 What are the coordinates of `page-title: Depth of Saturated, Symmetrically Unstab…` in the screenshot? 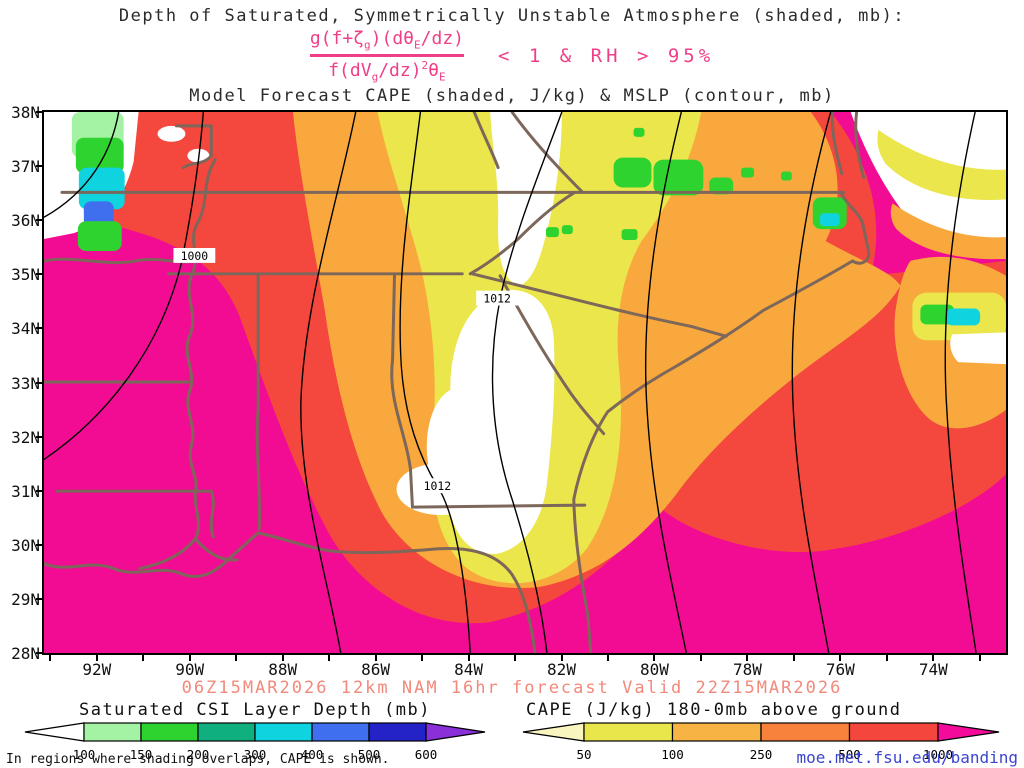 It's located at (512, 16).